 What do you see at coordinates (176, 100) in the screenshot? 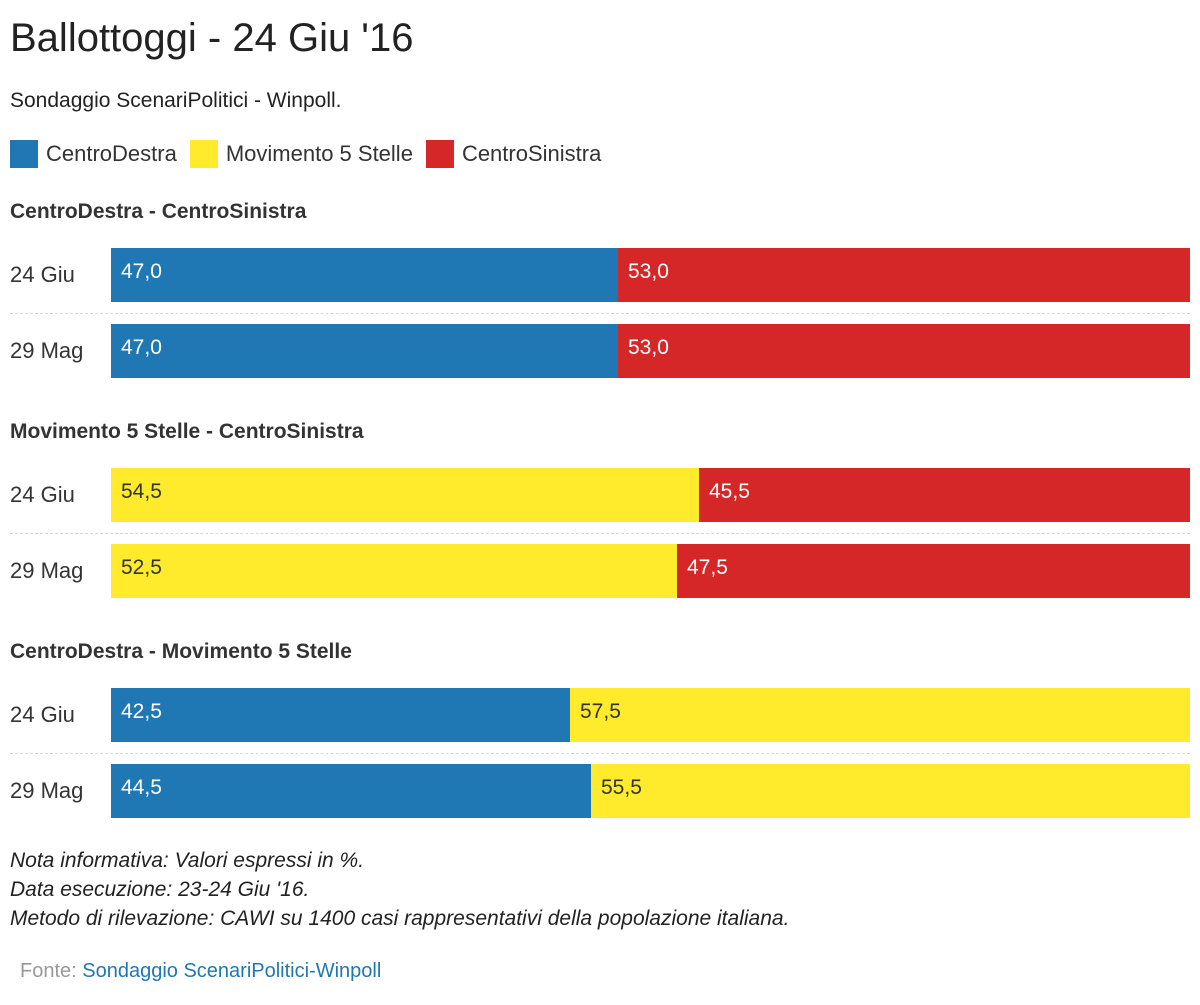
I see `chart-subtitle: Sondaggio ScenariPolitici - Winpoll.` at bounding box center [176, 100].